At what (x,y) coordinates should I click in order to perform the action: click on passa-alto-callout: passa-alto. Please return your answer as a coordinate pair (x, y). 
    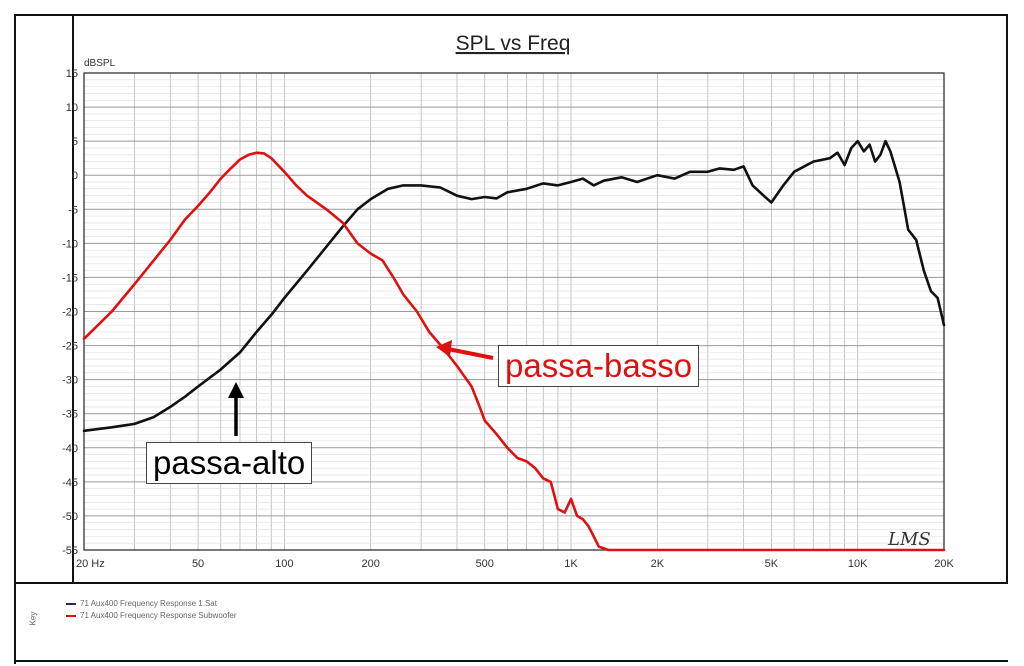
    Looking at the image, I should click on (229, 463).